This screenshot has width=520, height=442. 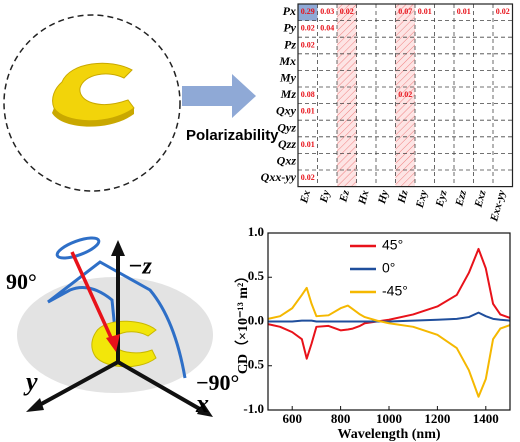 I want to click on column-label: Exy, so click(x=422, y=199).